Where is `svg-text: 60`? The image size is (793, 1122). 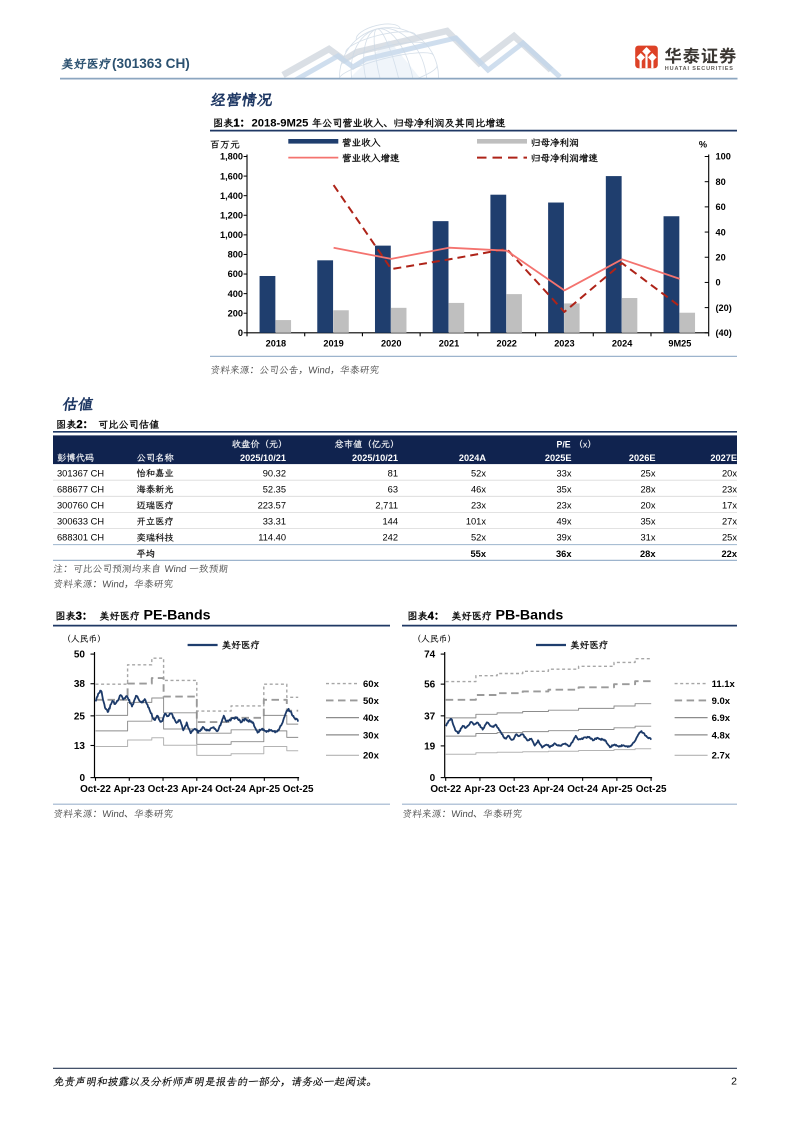
svg-text: 60 is located at coordinates (721, 207).